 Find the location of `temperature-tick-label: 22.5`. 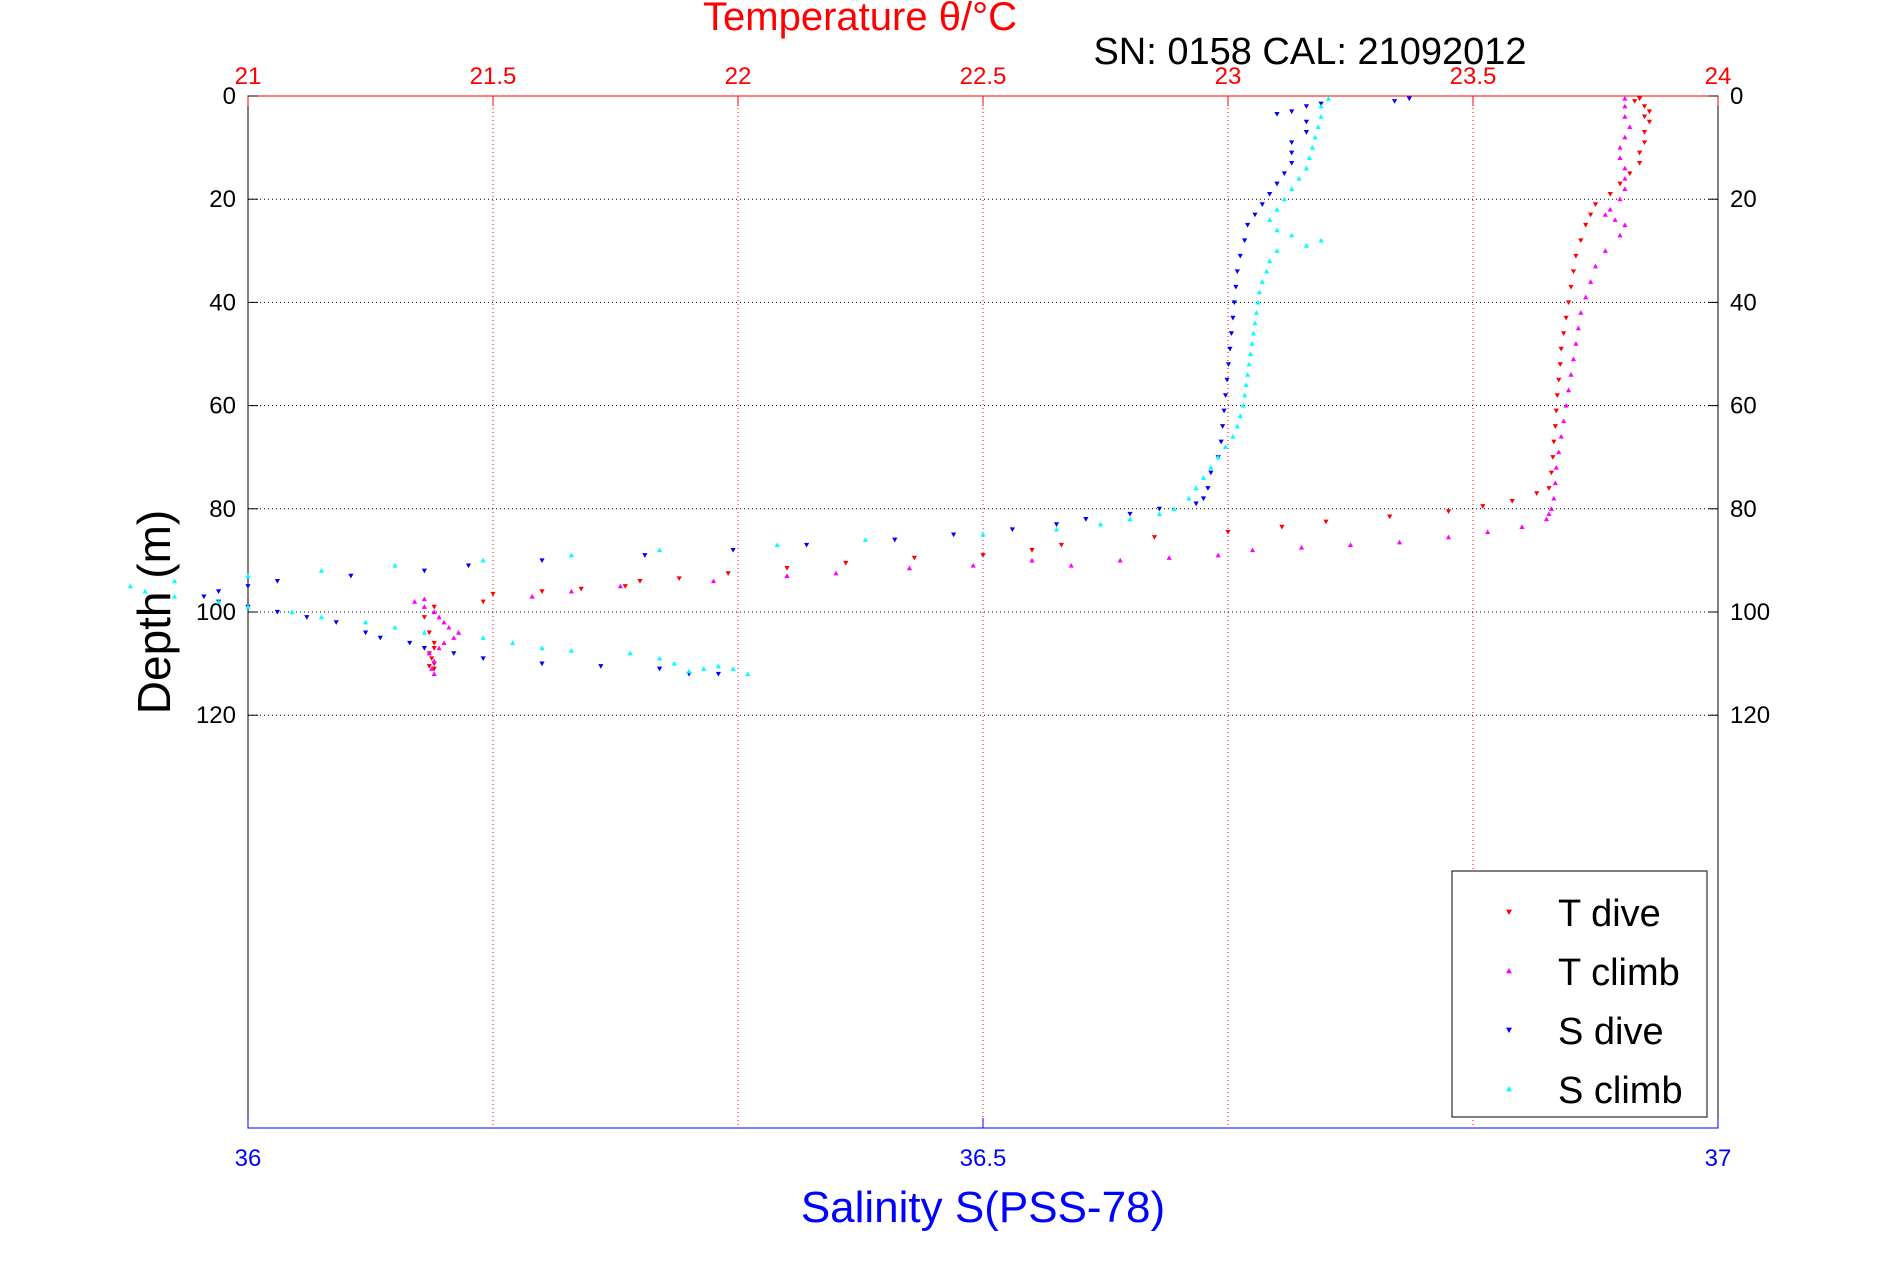

temperature-tick-label: 22.5 is located at coordinates (983, 76).